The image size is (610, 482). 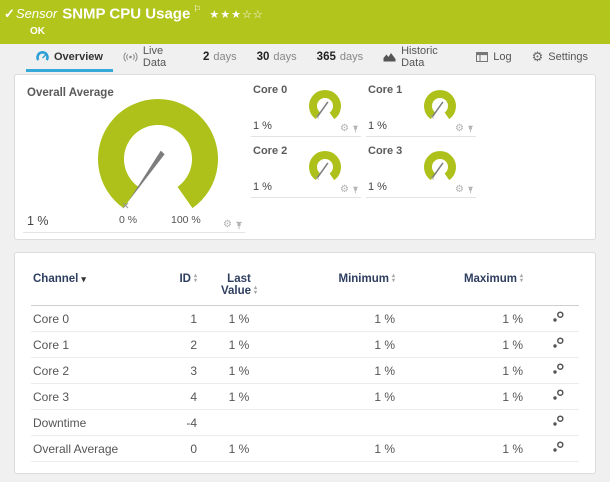 I want to click on tab-overview-label: Overview, so click(x=78, y=56).